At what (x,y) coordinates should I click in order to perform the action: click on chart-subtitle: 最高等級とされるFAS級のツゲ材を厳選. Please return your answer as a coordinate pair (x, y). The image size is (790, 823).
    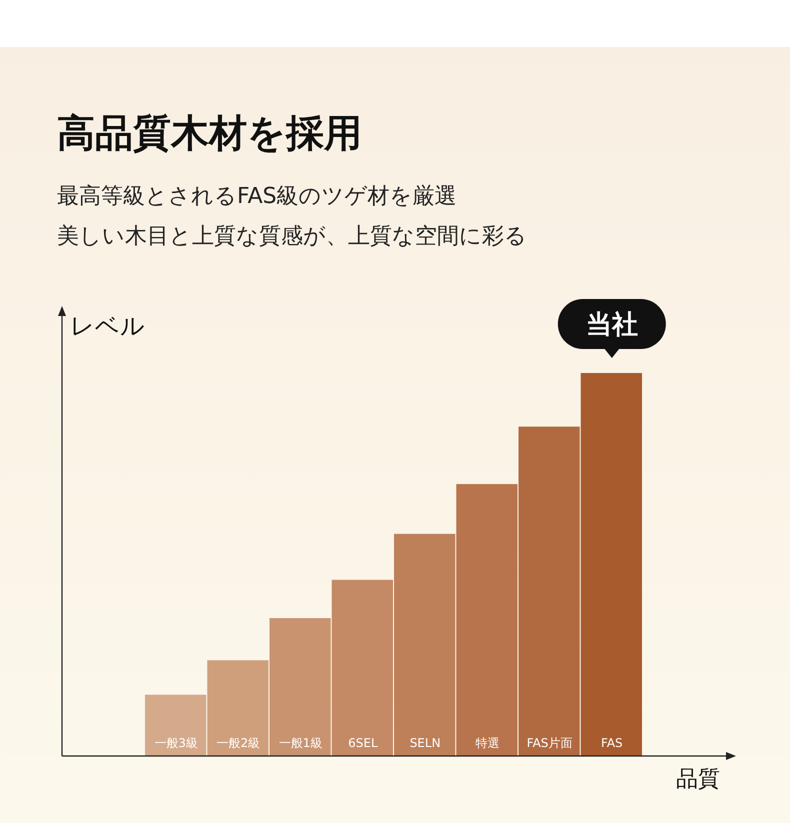
    Looking at the image, I should click on (257, 196).